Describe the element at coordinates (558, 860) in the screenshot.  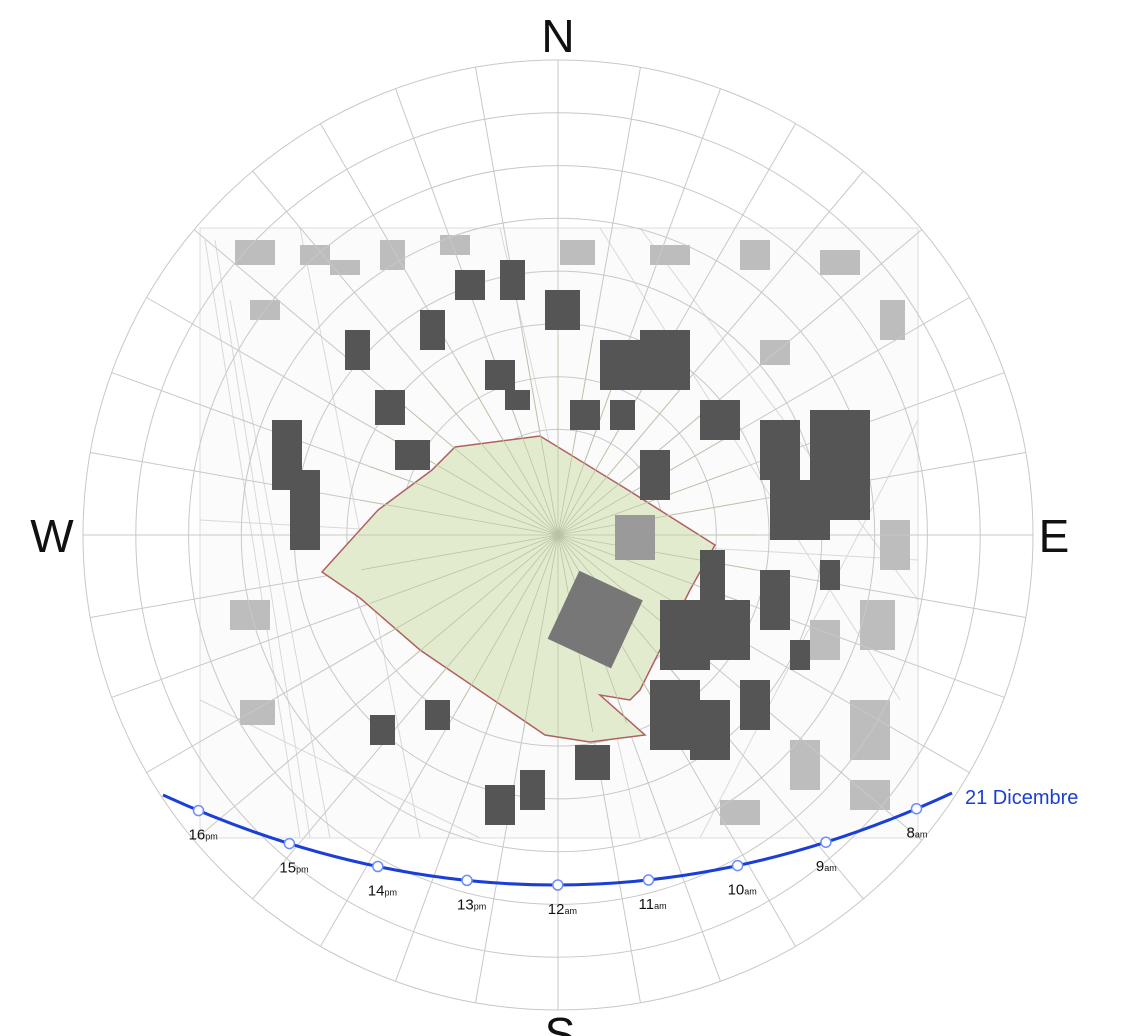
I see `hour-marks: 16pm 15pm 14pm 13pm 12am 11am 10am 9am 8am` at that location.